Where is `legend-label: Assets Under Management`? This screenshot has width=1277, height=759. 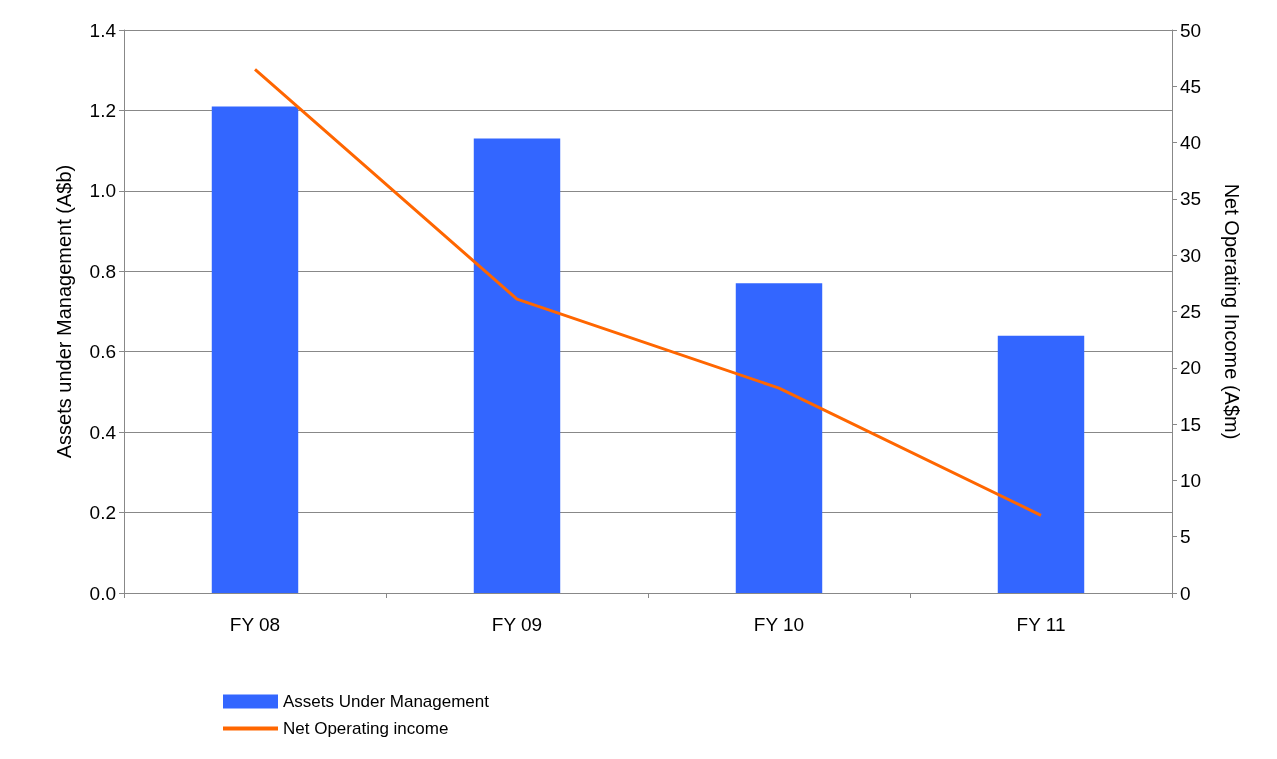 legend-label: Assets Under Management is located at coordinates (386, 701).